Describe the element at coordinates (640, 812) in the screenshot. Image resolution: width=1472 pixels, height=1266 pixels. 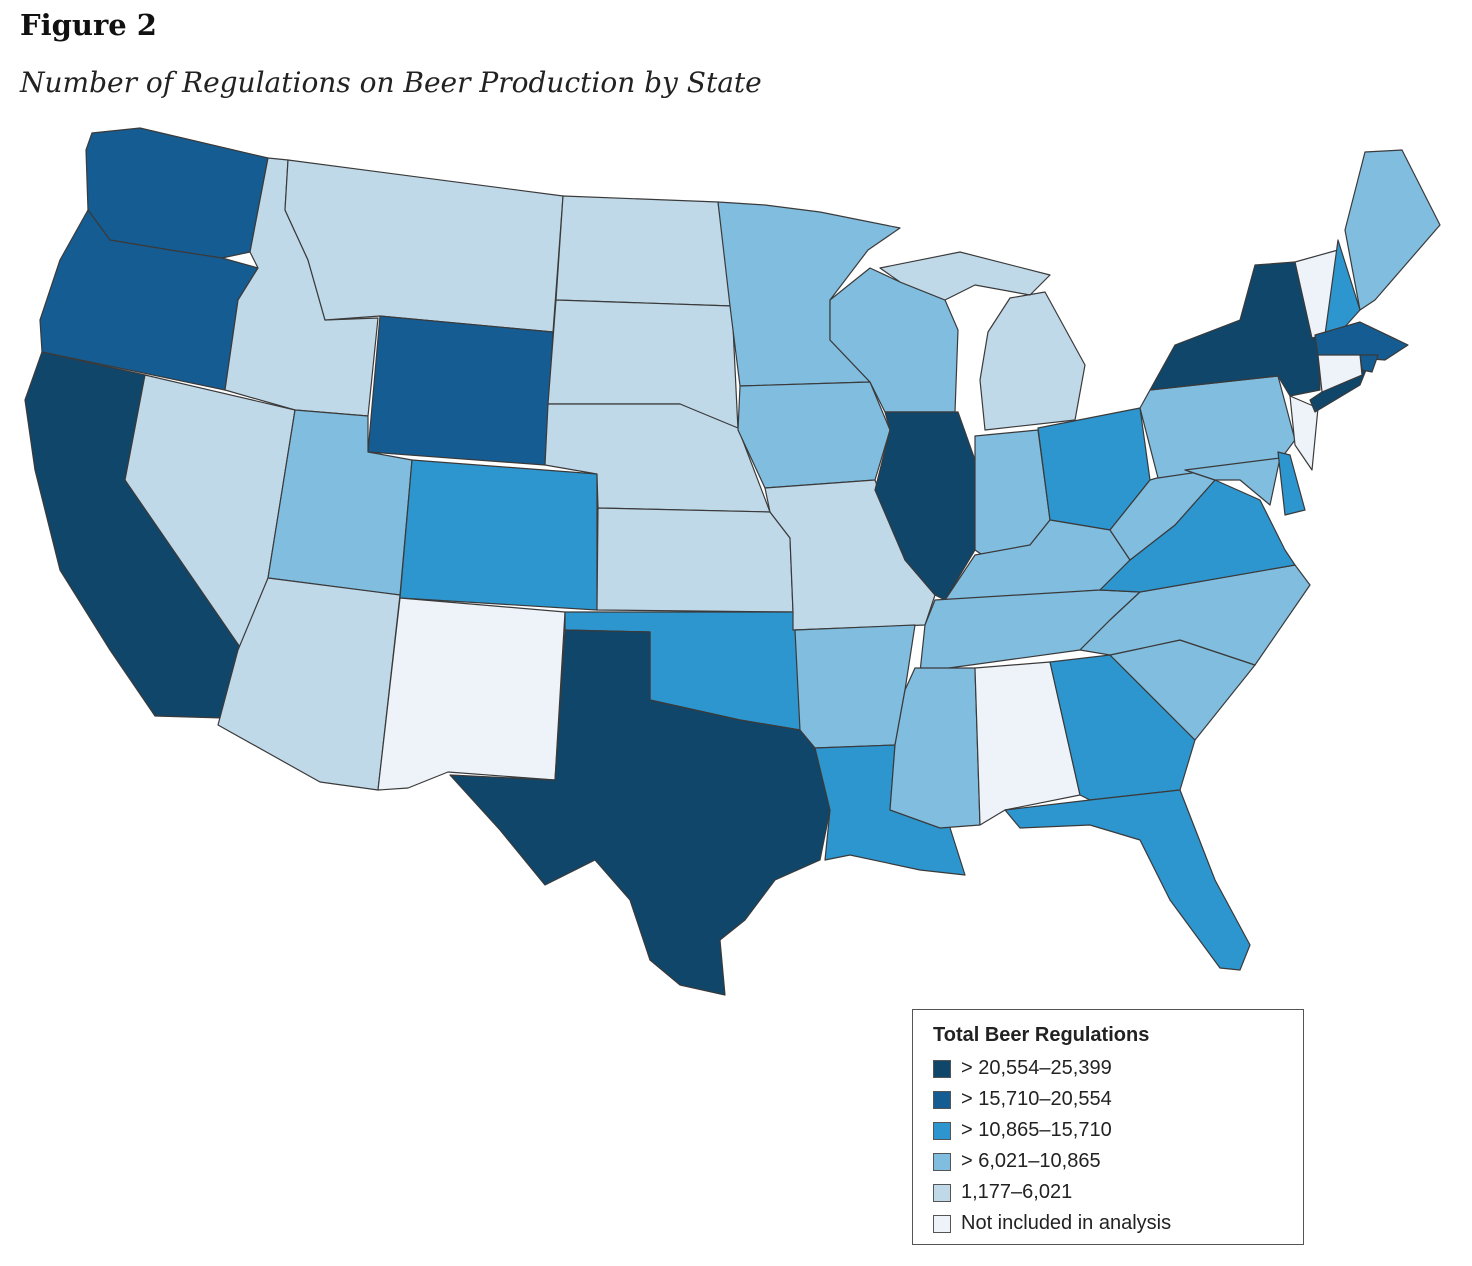
I see `state-TX` at that location.